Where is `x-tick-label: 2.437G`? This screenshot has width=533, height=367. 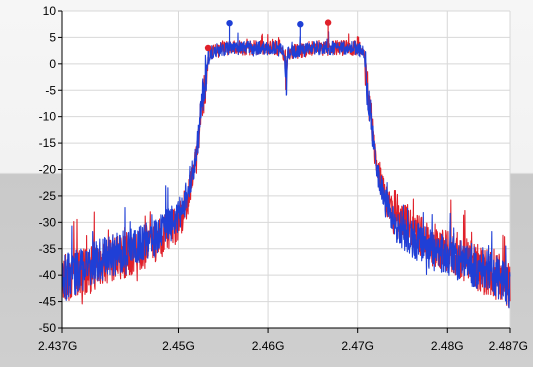
x-tick-label: 2.437G is located at coordinates (57, 346).